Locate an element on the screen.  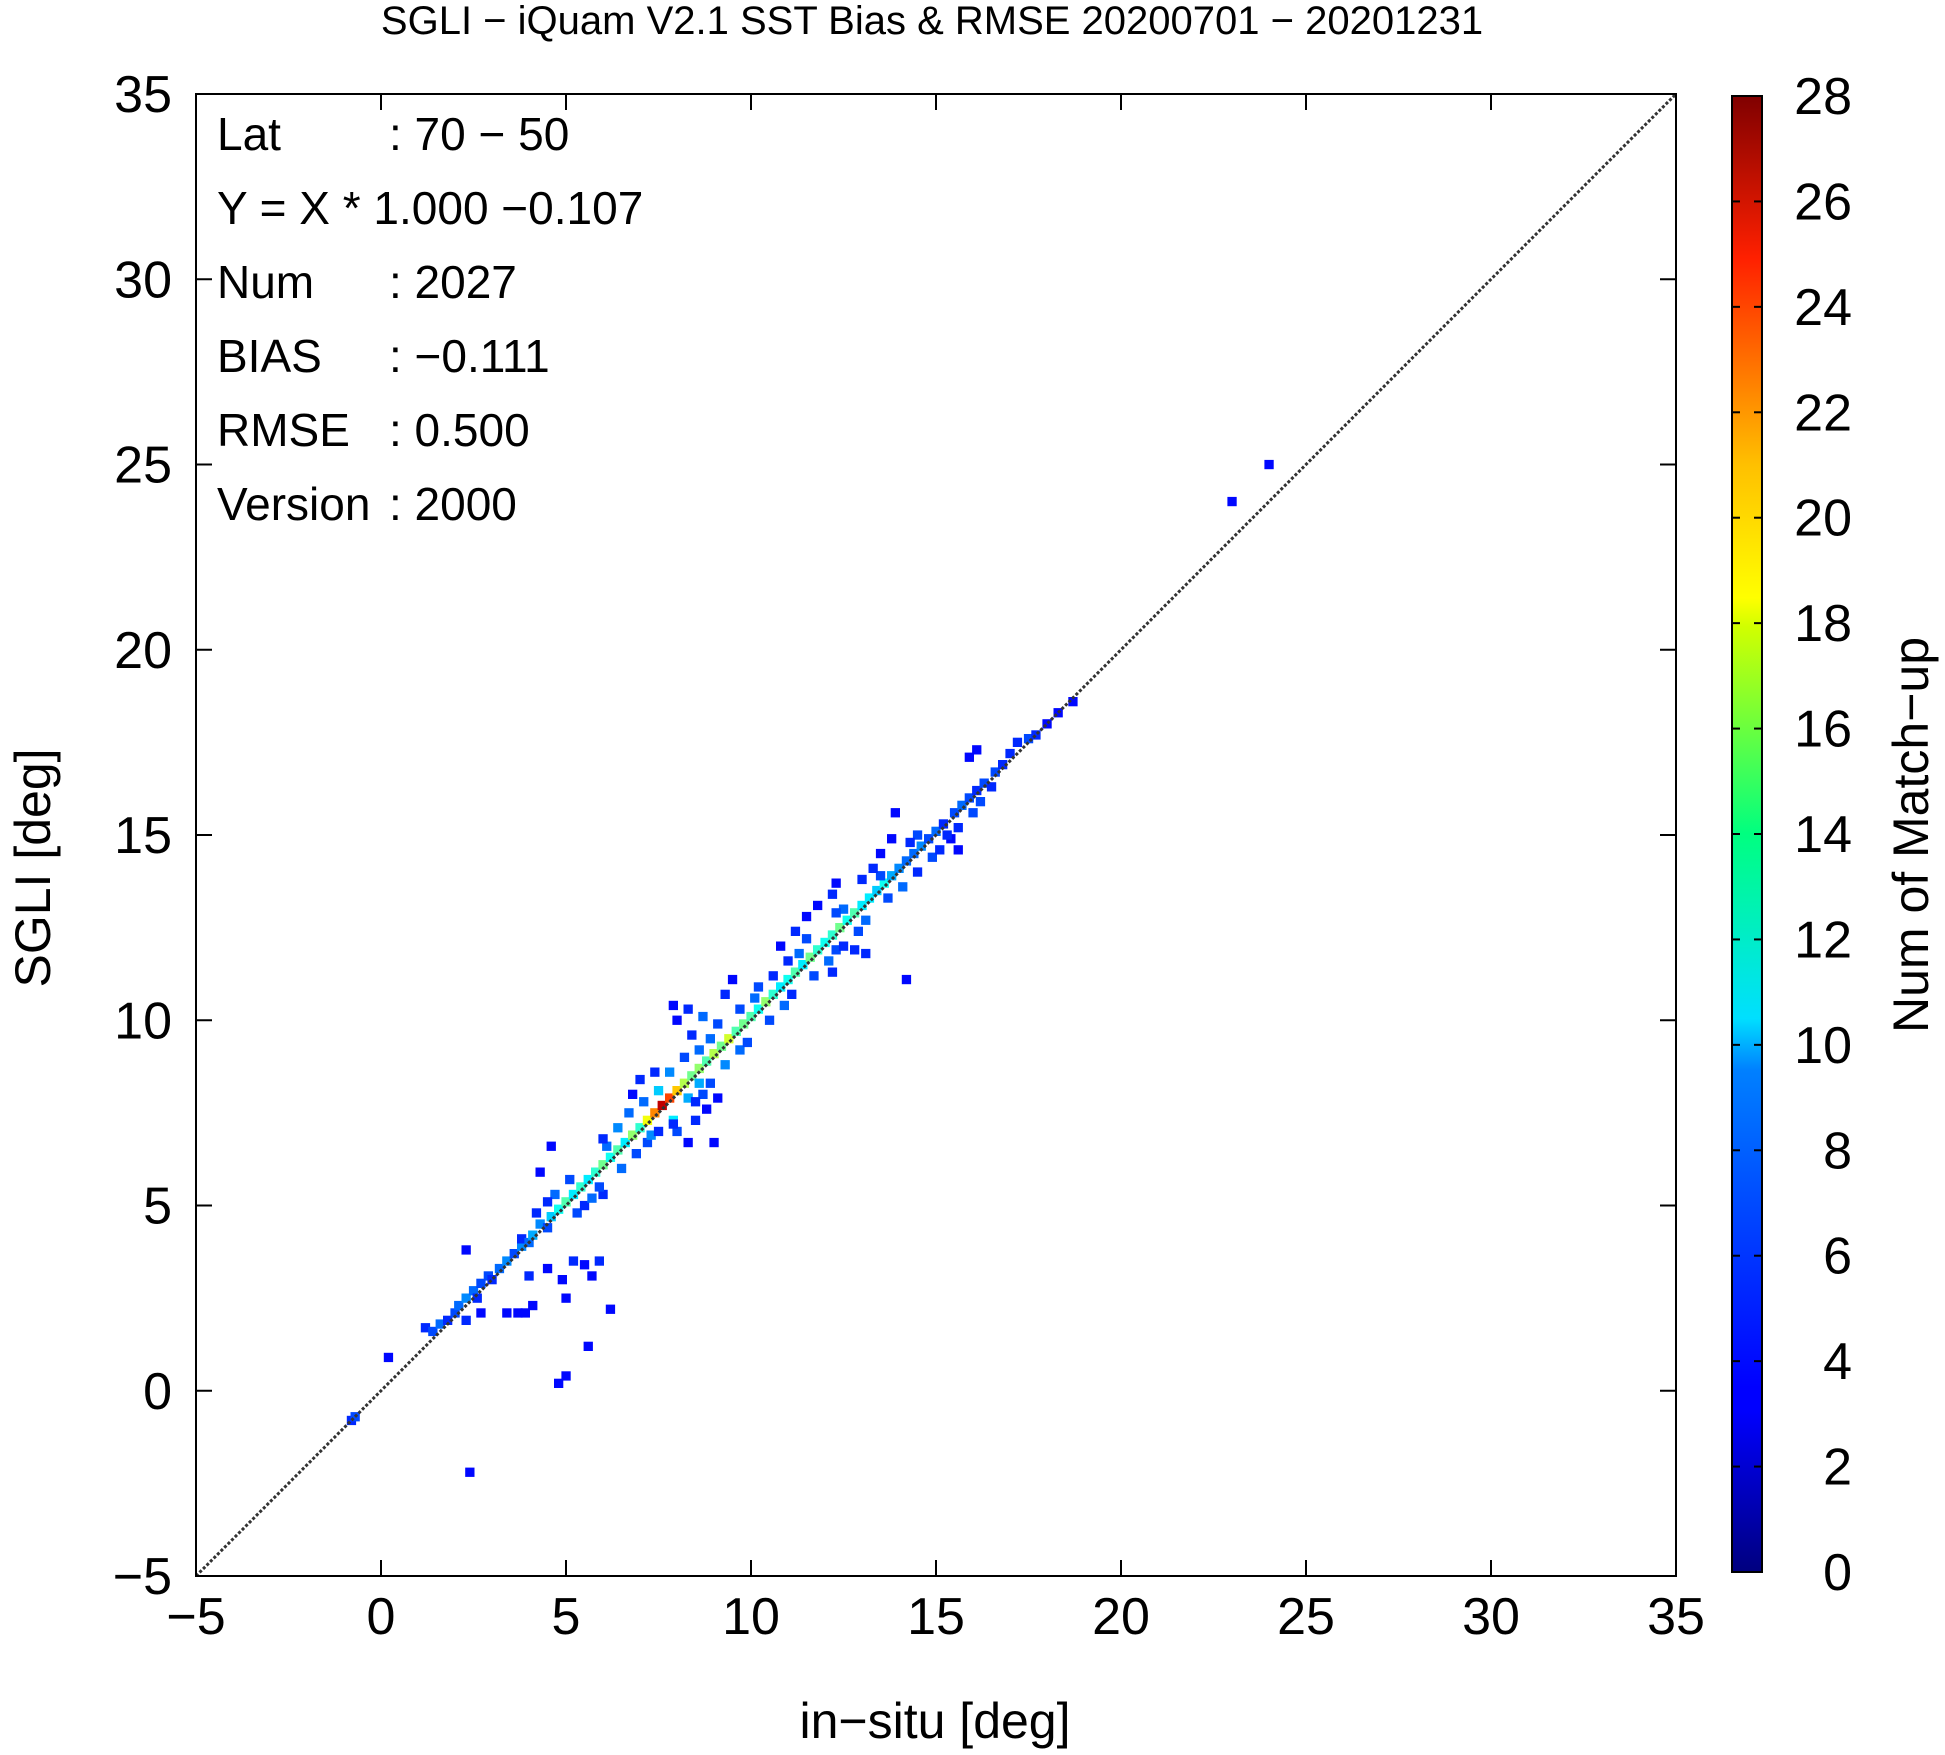
colorbar-tick-label: 18 is located at coordinates (1823, 624).